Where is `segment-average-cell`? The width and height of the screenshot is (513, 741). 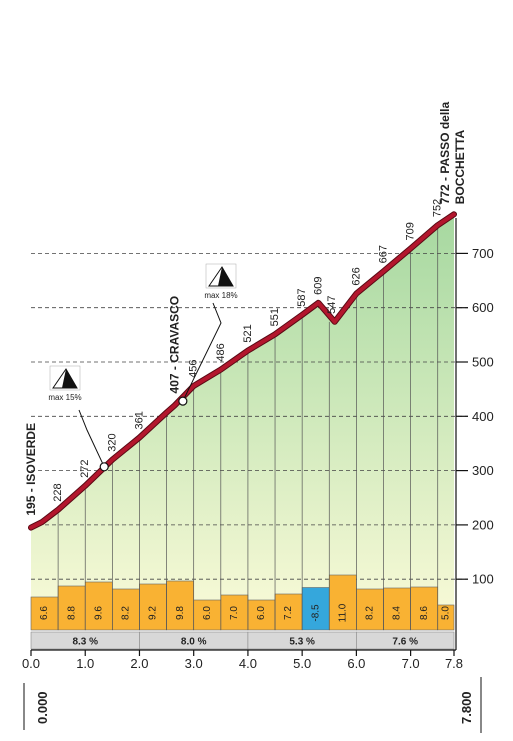
segment-average-cell is located at coordinates (405, 640).